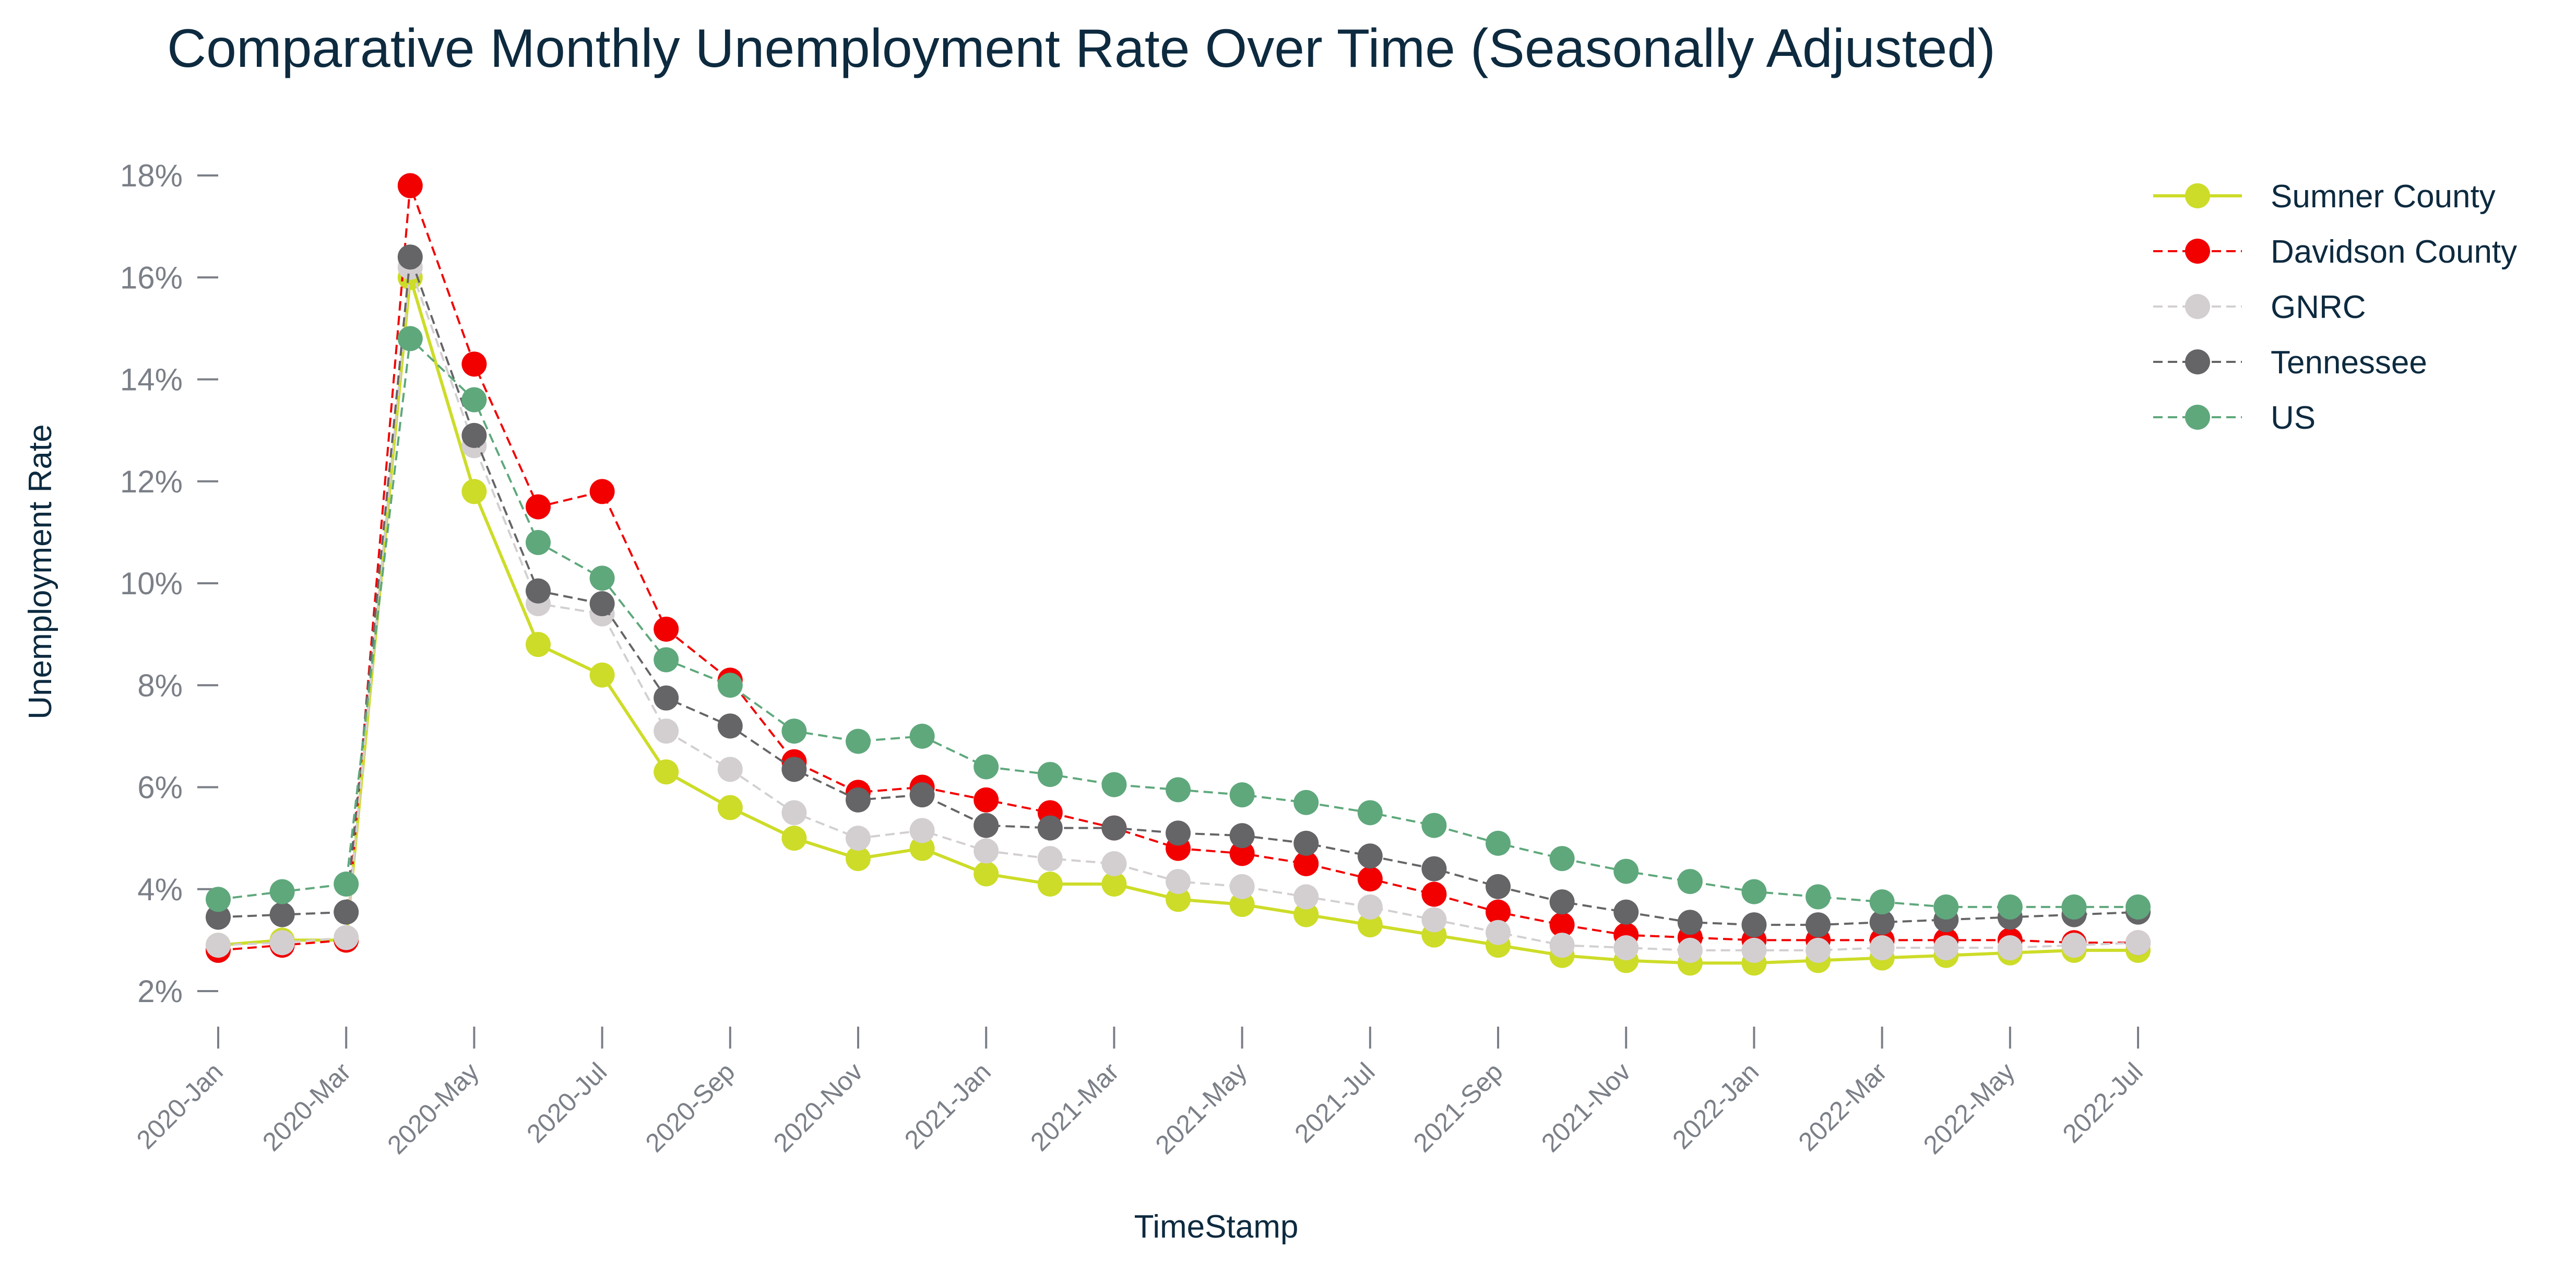  Describe the element at coordinates (1334, 1102) in the screenshot. I see `x-tick-label: 2021-Jul` at that location.